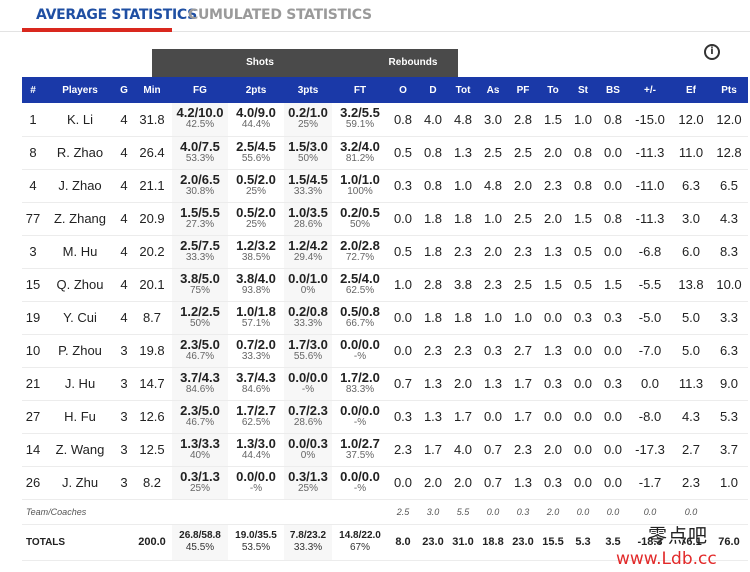 The width and height of the screenshot is (750, 572). Describe the element at coordinates (360, 450) in the screenshot. I see `ft-cell: 1.0/2.7 37.5%` at that location.